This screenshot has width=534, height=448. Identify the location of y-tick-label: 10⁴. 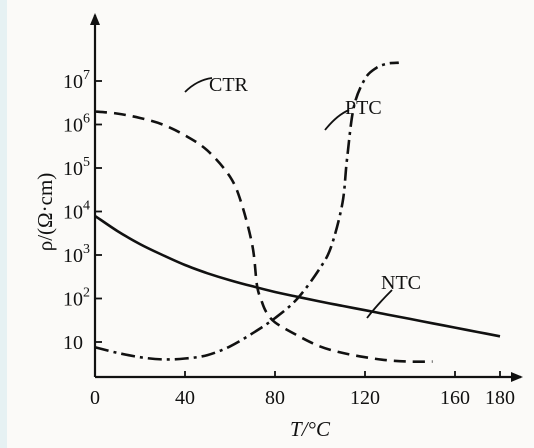
(76, 211).